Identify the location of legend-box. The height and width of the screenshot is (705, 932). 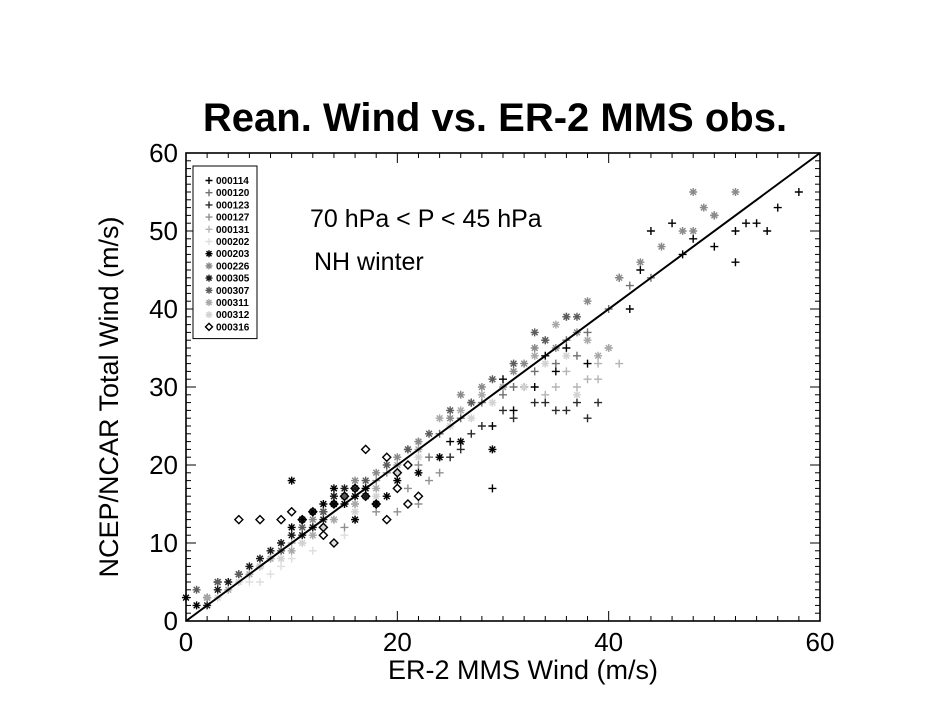
(225, 252).